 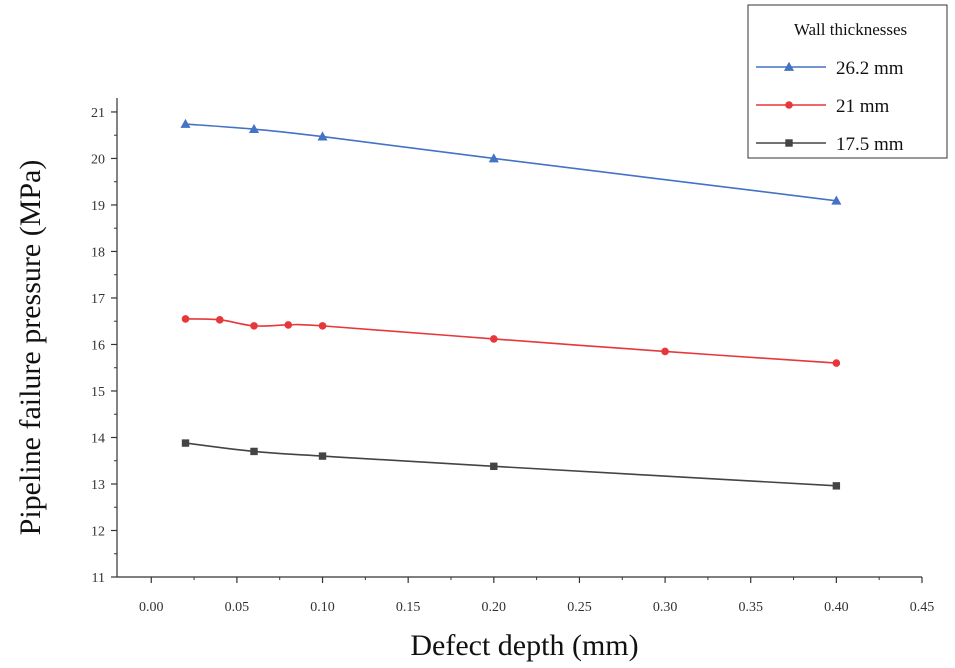 I want to click on legend-item: 21 mm, so click(x=823, y=106).